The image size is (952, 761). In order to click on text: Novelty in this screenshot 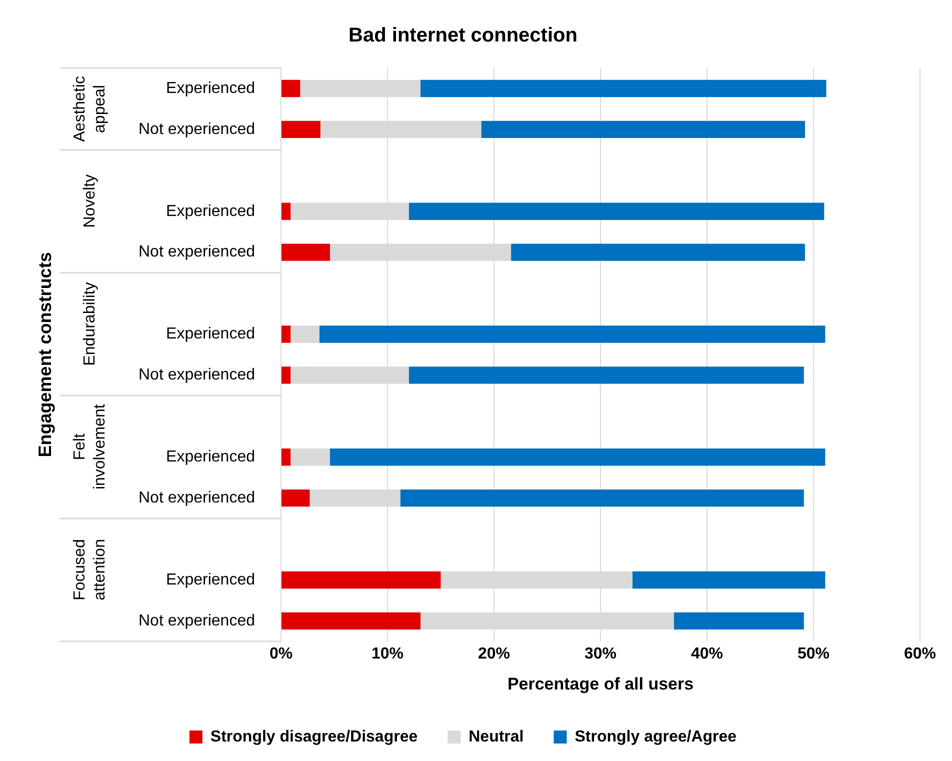, I will do `click(89, 201)`.